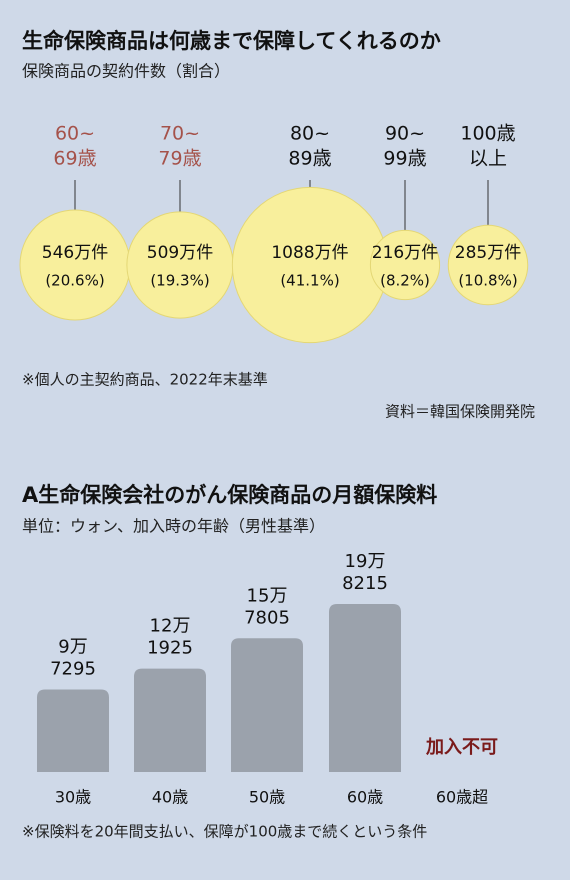 Image resolution: width=570 pixels, height=880 pixels. Describe the element at coordinates (309, 253) in the screenshot. I see `value-label: 1088万件` at that location.